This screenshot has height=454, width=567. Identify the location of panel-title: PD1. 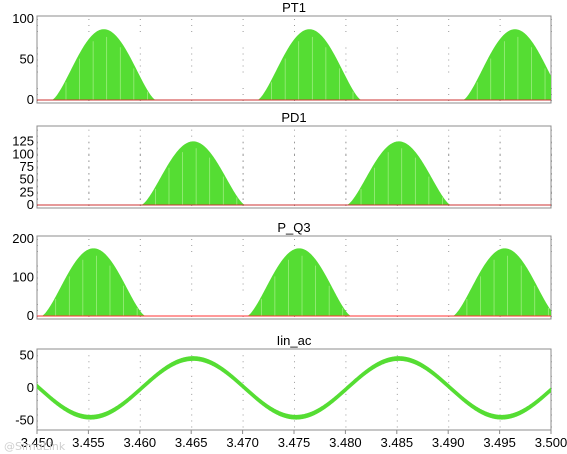
(293, 117).